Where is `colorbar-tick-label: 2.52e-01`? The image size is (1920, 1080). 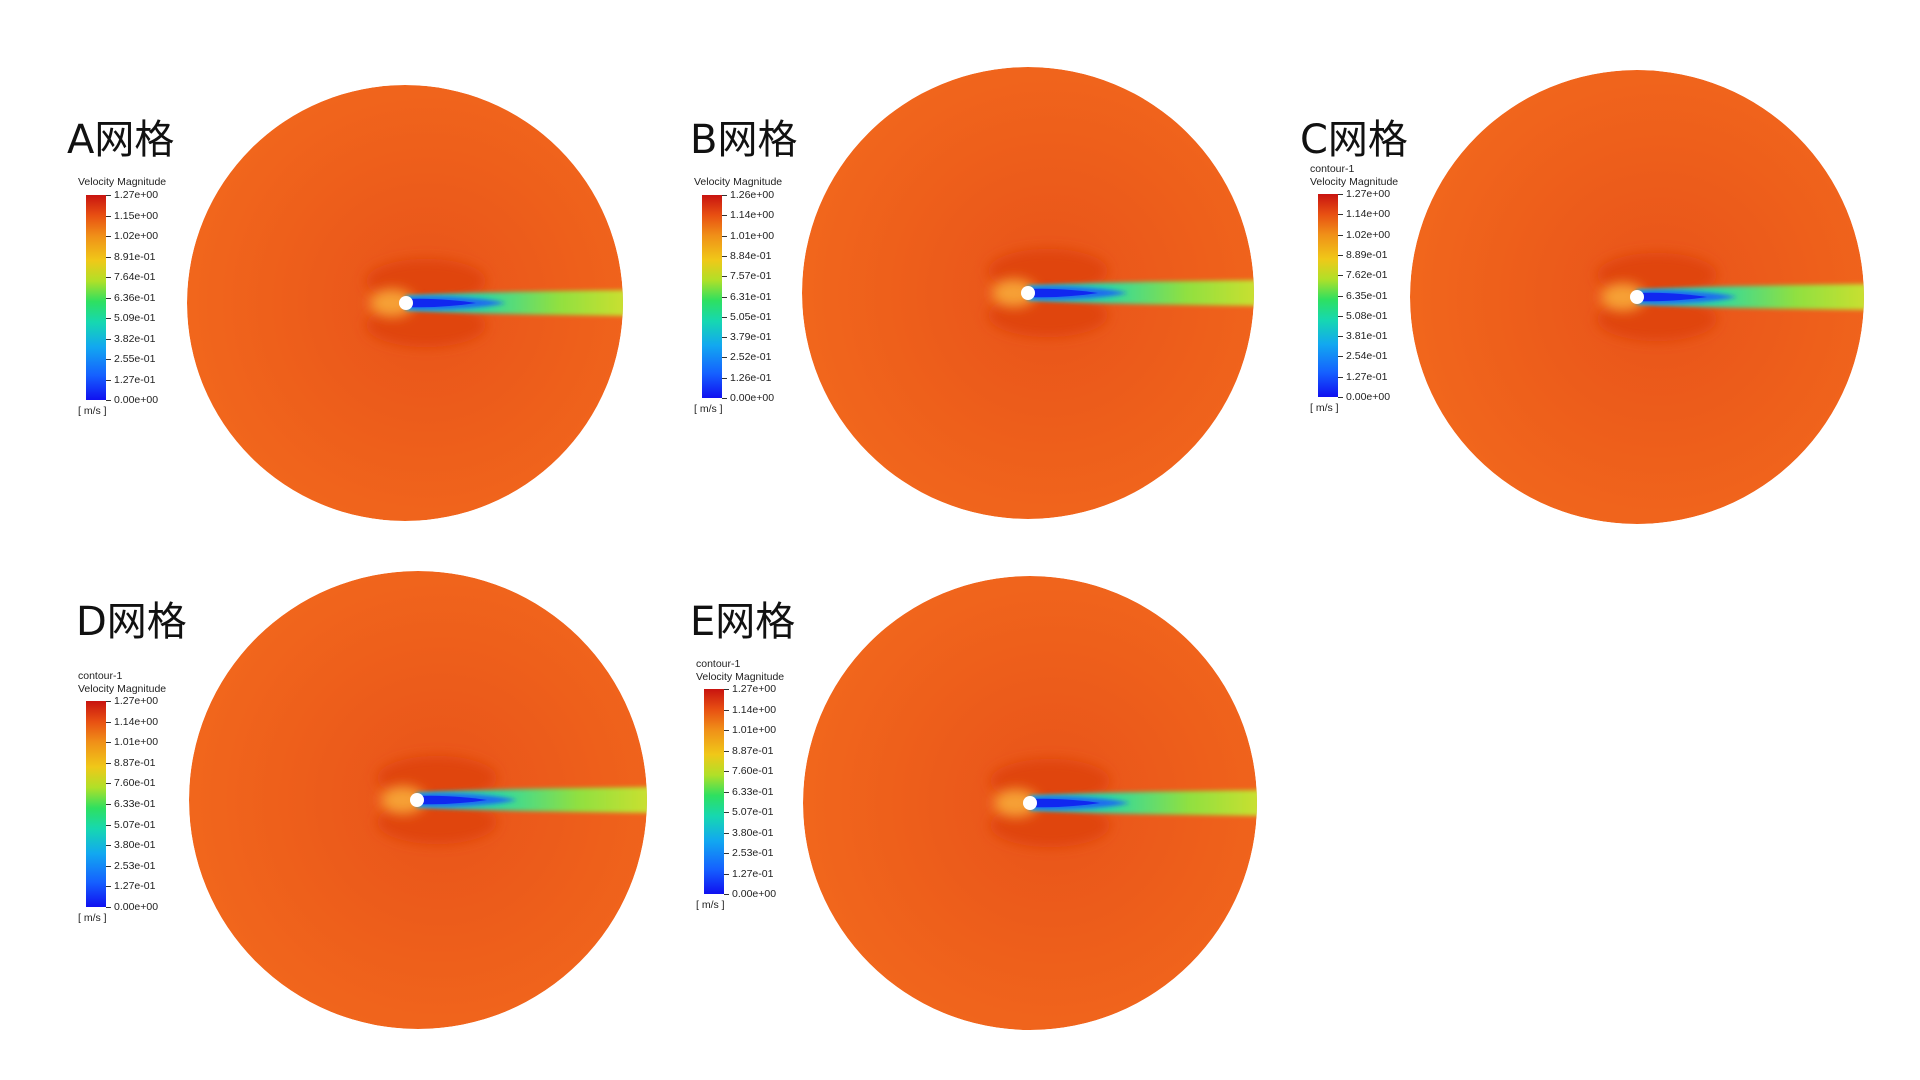 colorbar-tick-label: 2.52e-01 is located at coordinates (751, 357).